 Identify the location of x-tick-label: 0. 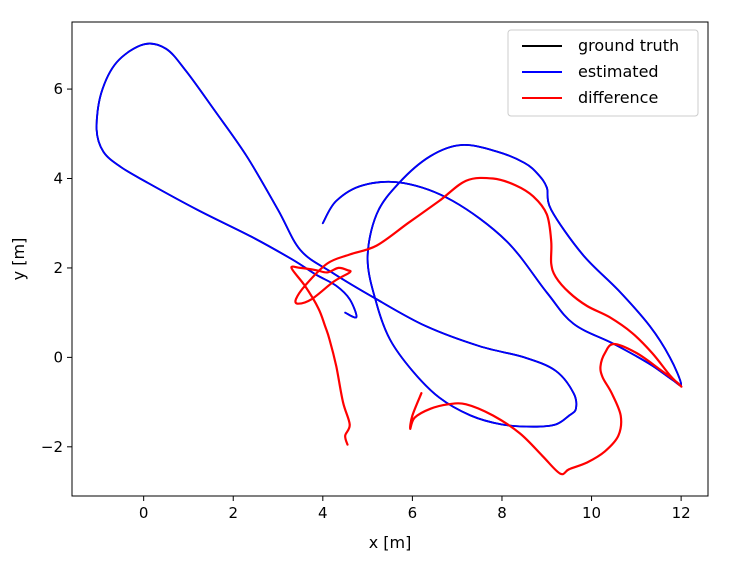
(144, 513).